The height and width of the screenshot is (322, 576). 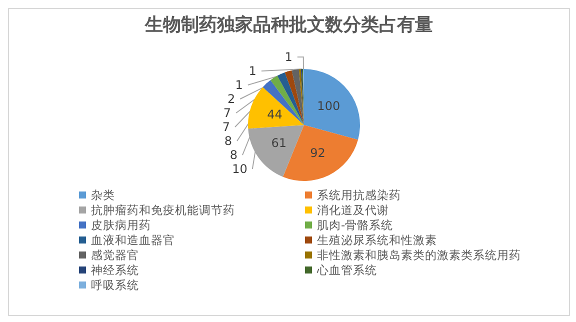 I want to click on data-label: 92, so click(x=318, y=153).